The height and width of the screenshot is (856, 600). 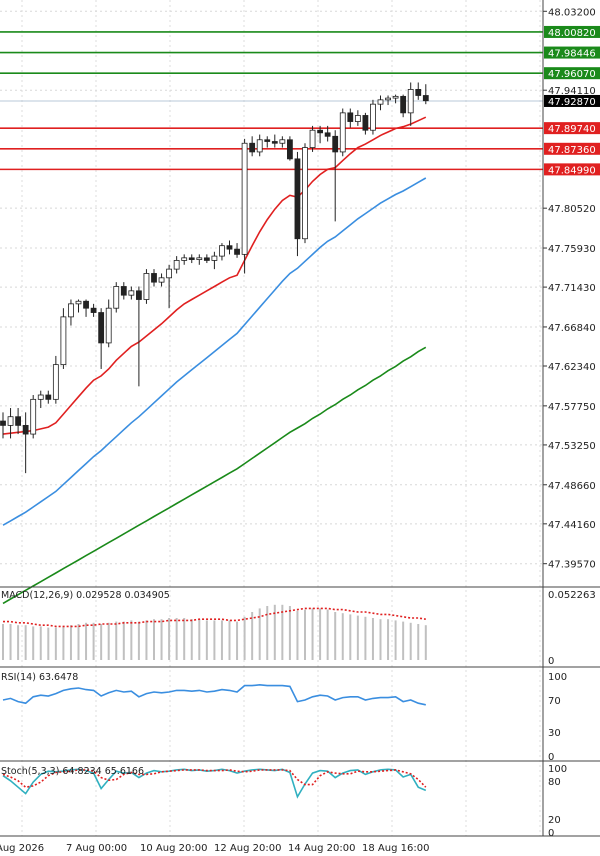 I want to click on support-level-price-label: 47.87360, so click(x=572, y=150).